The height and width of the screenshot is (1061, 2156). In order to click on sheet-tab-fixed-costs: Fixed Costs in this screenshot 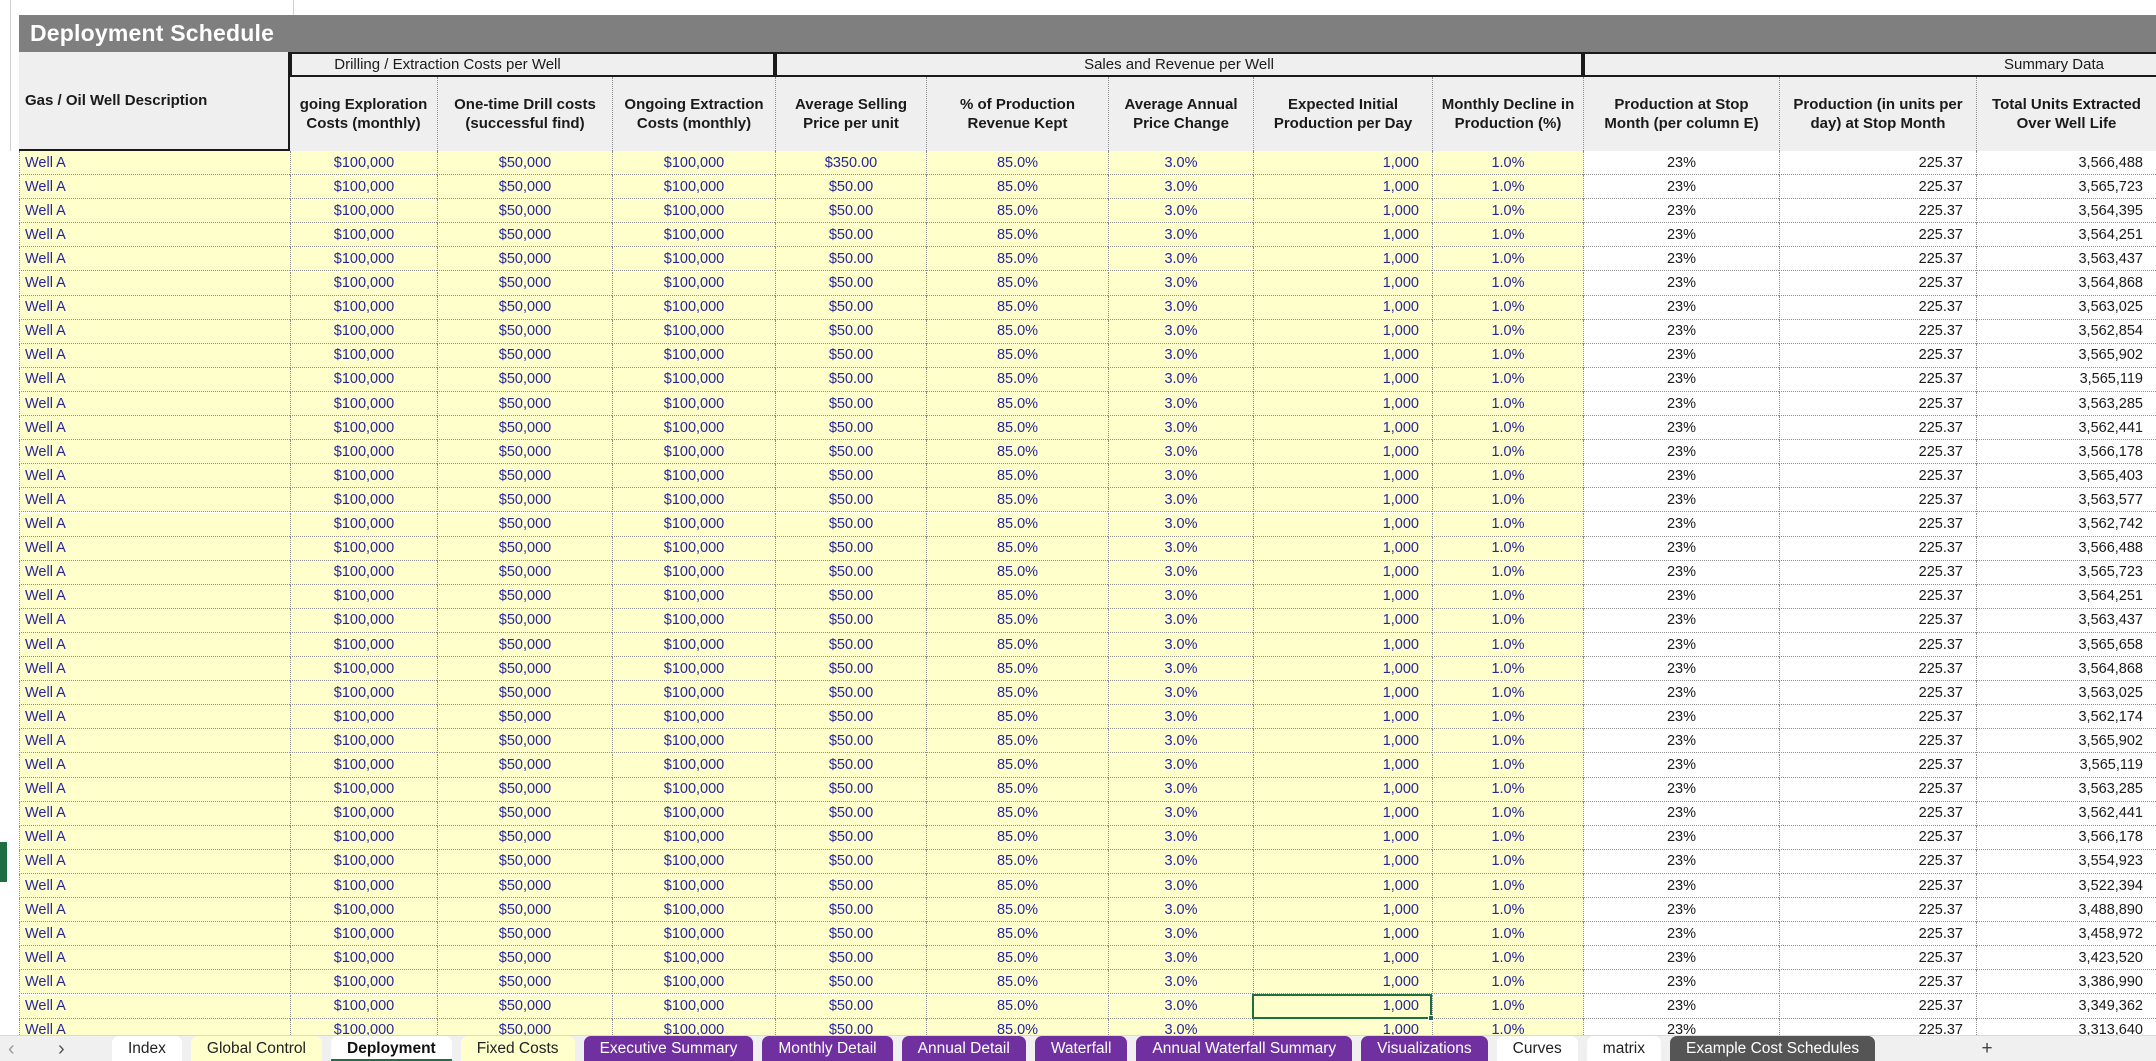, I will do `click(517, 1048)`.